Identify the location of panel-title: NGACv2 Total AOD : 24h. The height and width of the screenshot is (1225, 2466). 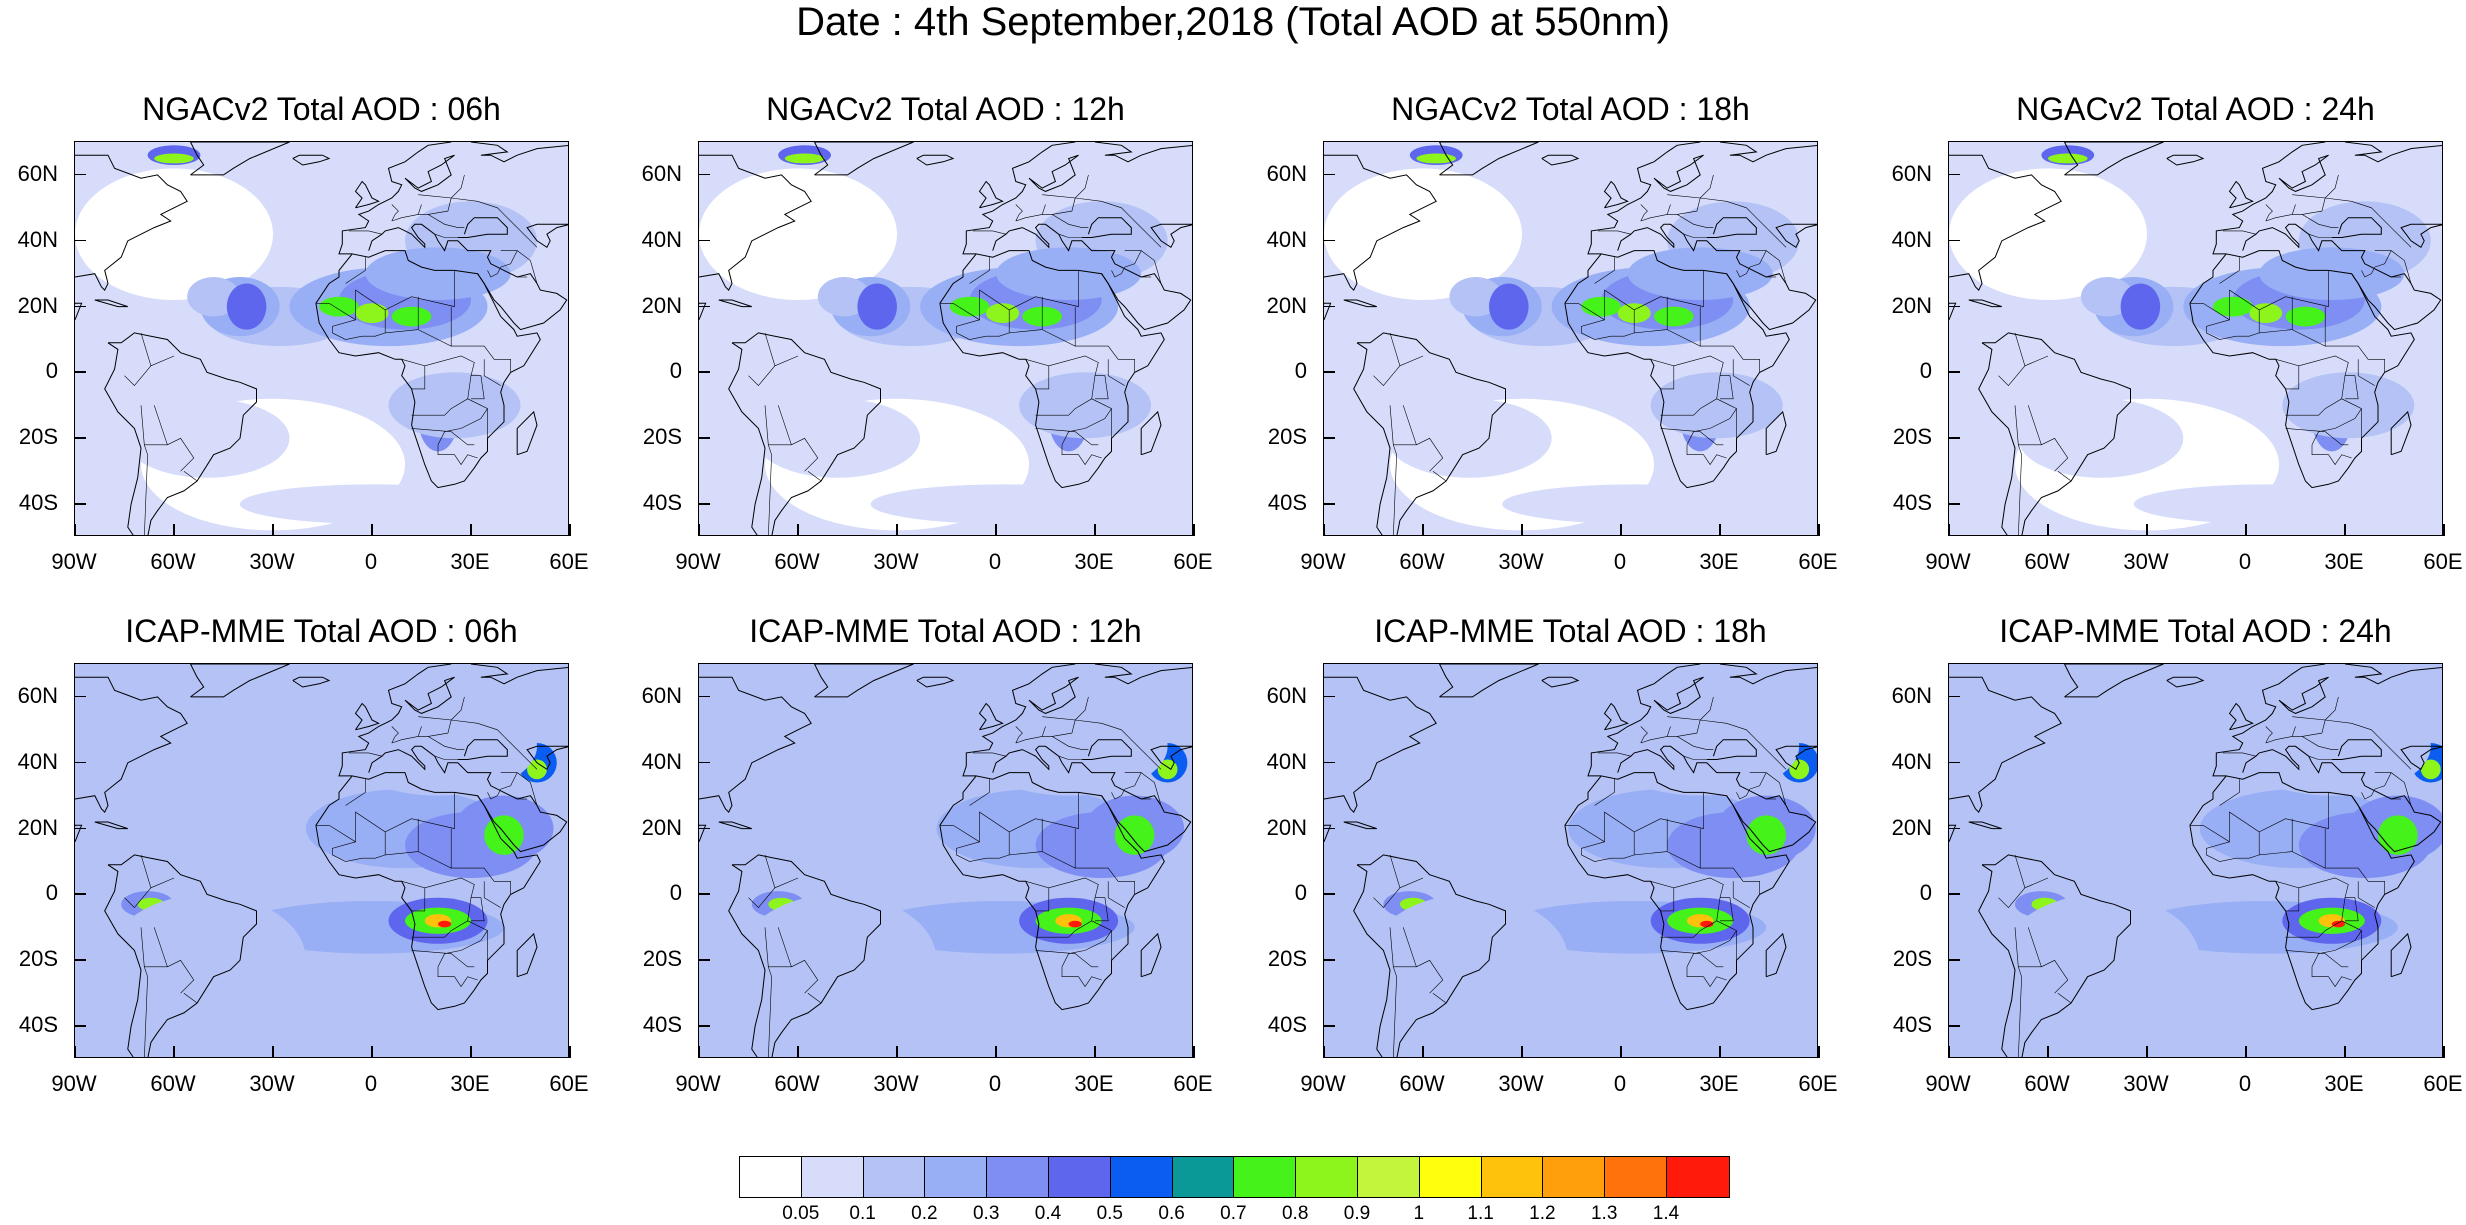
(2181, 109).